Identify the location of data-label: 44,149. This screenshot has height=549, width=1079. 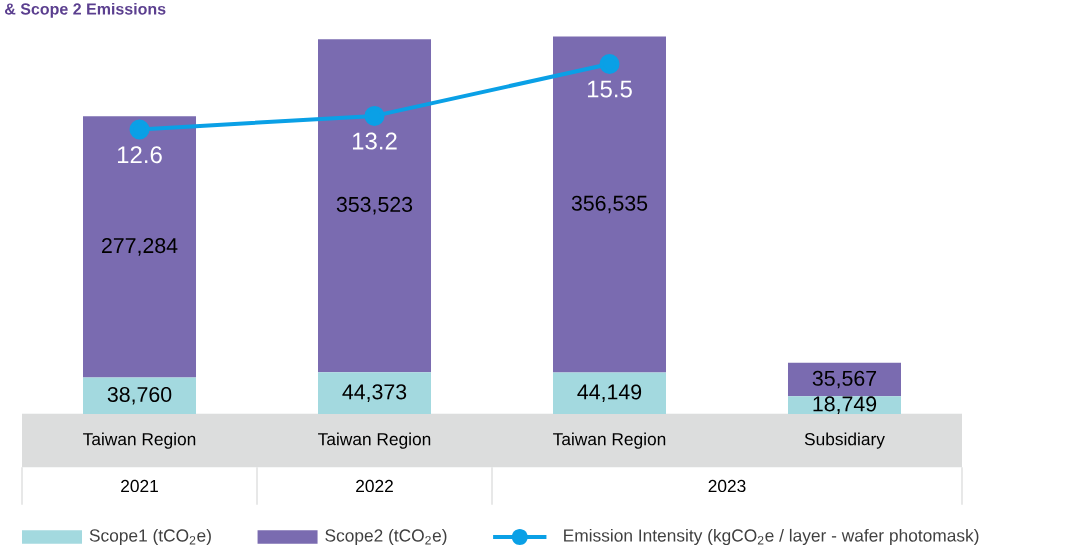
(609, 393).